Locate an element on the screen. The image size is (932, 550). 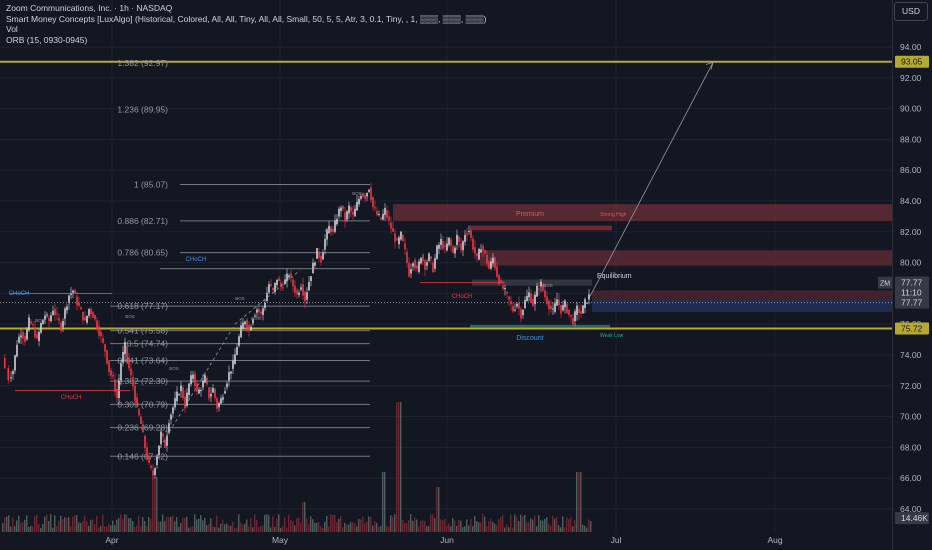
symbol-title: Zoom Communications, Inc. · 1h · NASDAQ is located at coordinates (89, 8).